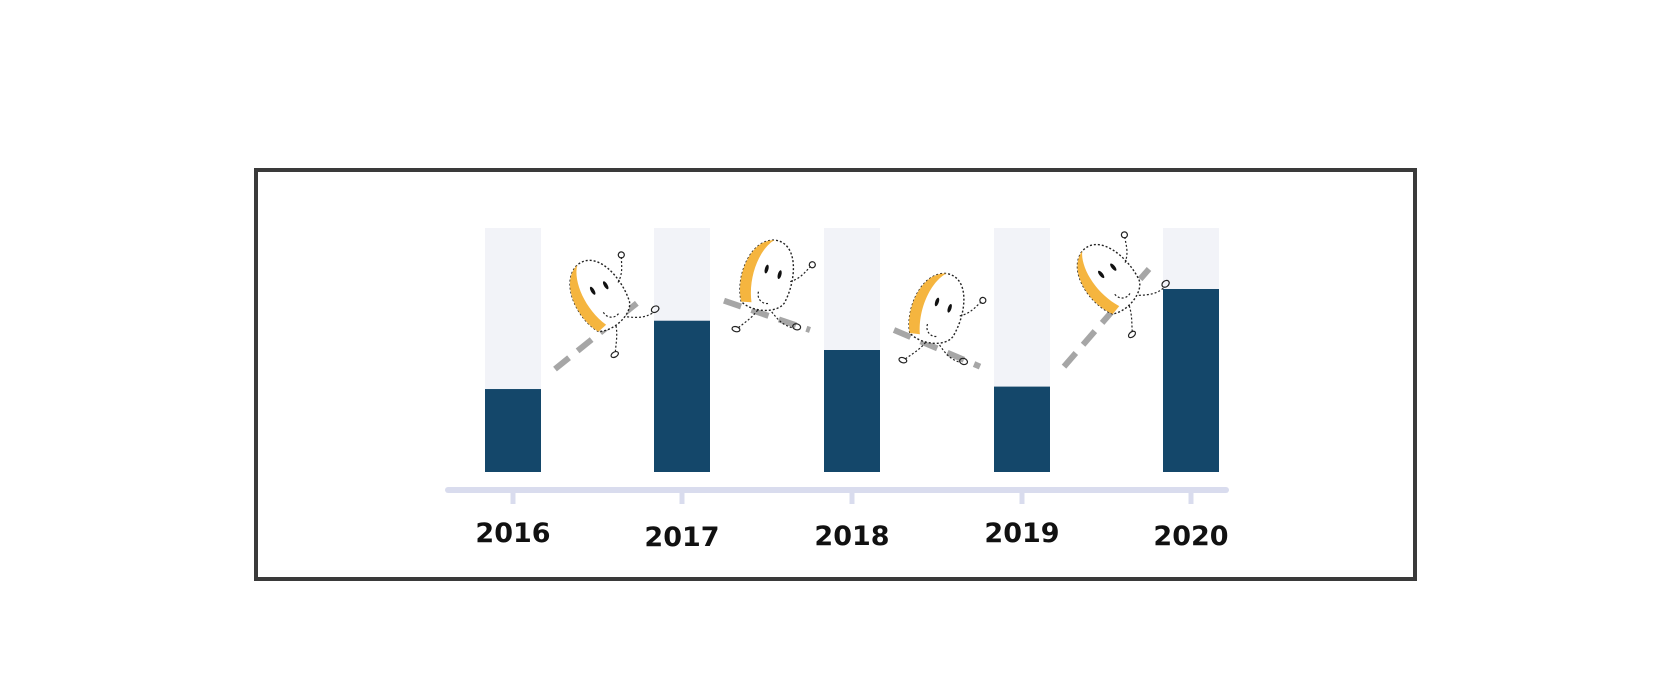  Describe the element at coordinates (851, 536) in the screenshot. I see `x-tick-label-2018: 2018` at that location.